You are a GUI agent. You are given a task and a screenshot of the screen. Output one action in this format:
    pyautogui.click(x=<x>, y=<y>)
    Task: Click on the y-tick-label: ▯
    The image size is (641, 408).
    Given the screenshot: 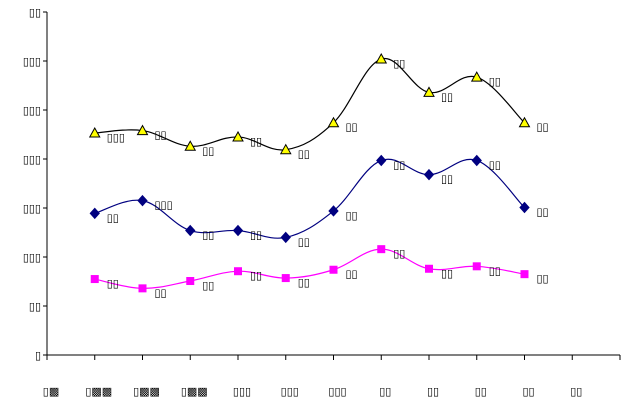 What is the action you would take?
    pyautogui.click(x=38, y=355)
    